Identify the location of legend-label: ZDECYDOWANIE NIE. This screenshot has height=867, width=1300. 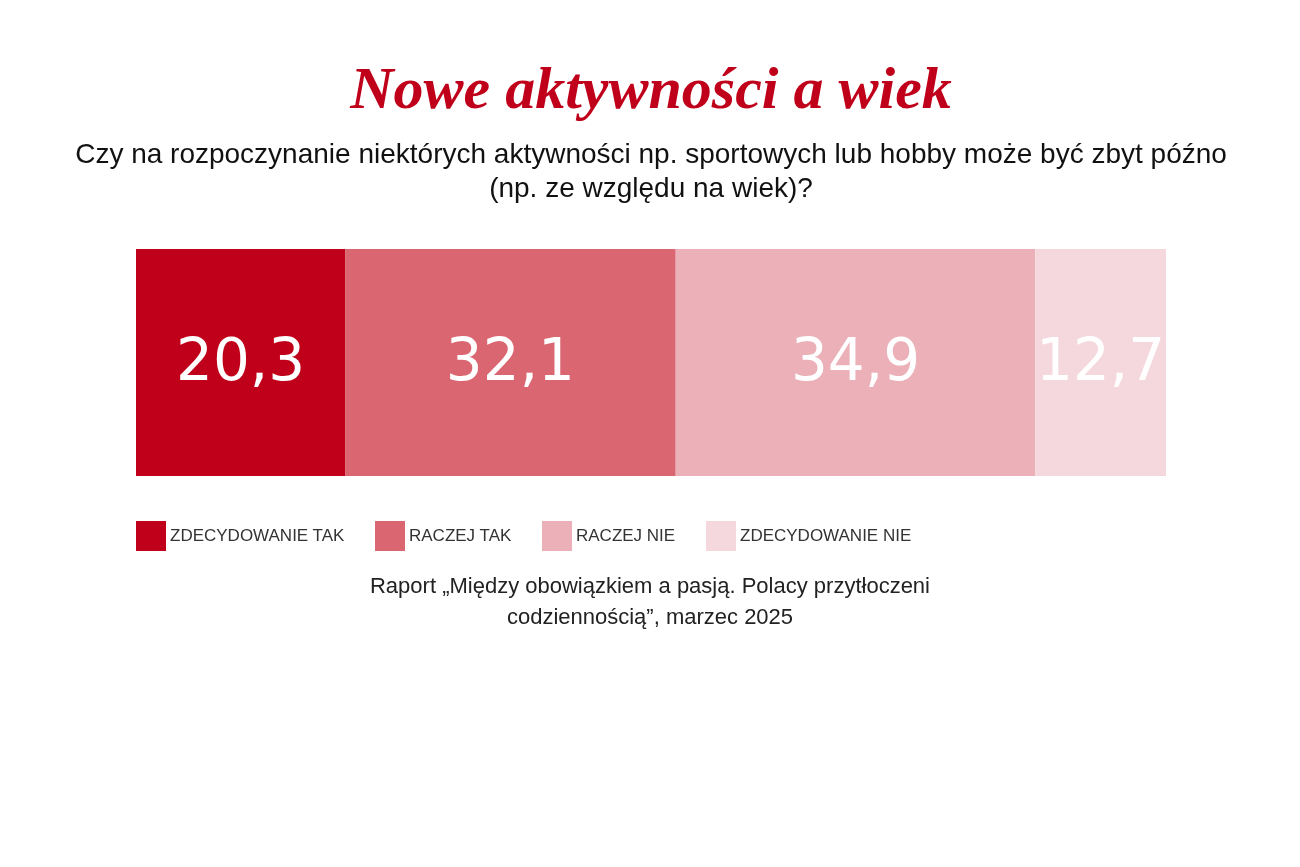
(826, 535).